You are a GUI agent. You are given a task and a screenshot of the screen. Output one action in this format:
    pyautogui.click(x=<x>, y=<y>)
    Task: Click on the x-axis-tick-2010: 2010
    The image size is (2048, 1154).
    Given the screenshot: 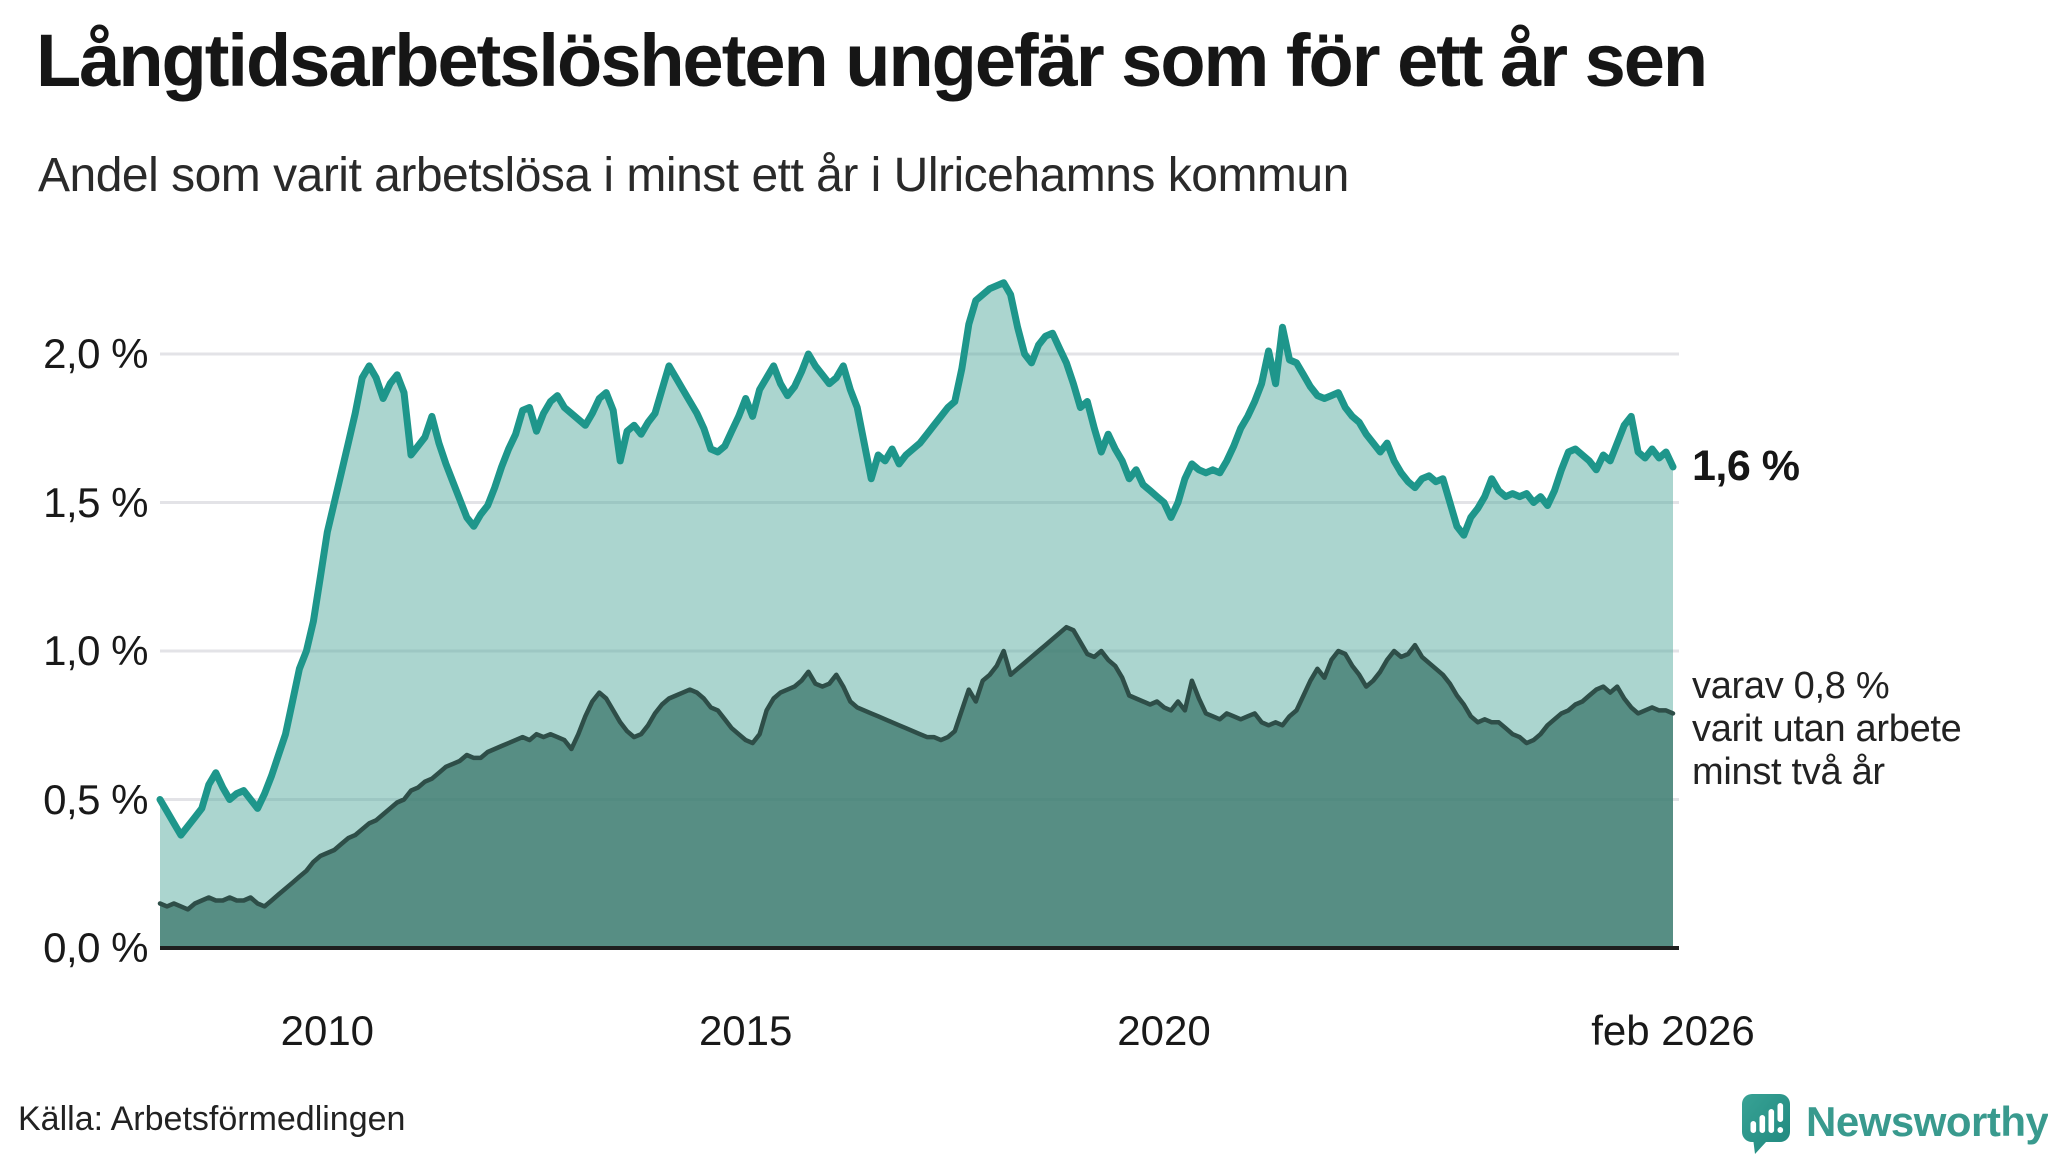 What is the action you would take?
    pyautogui.click(x=327, y=1030)
    